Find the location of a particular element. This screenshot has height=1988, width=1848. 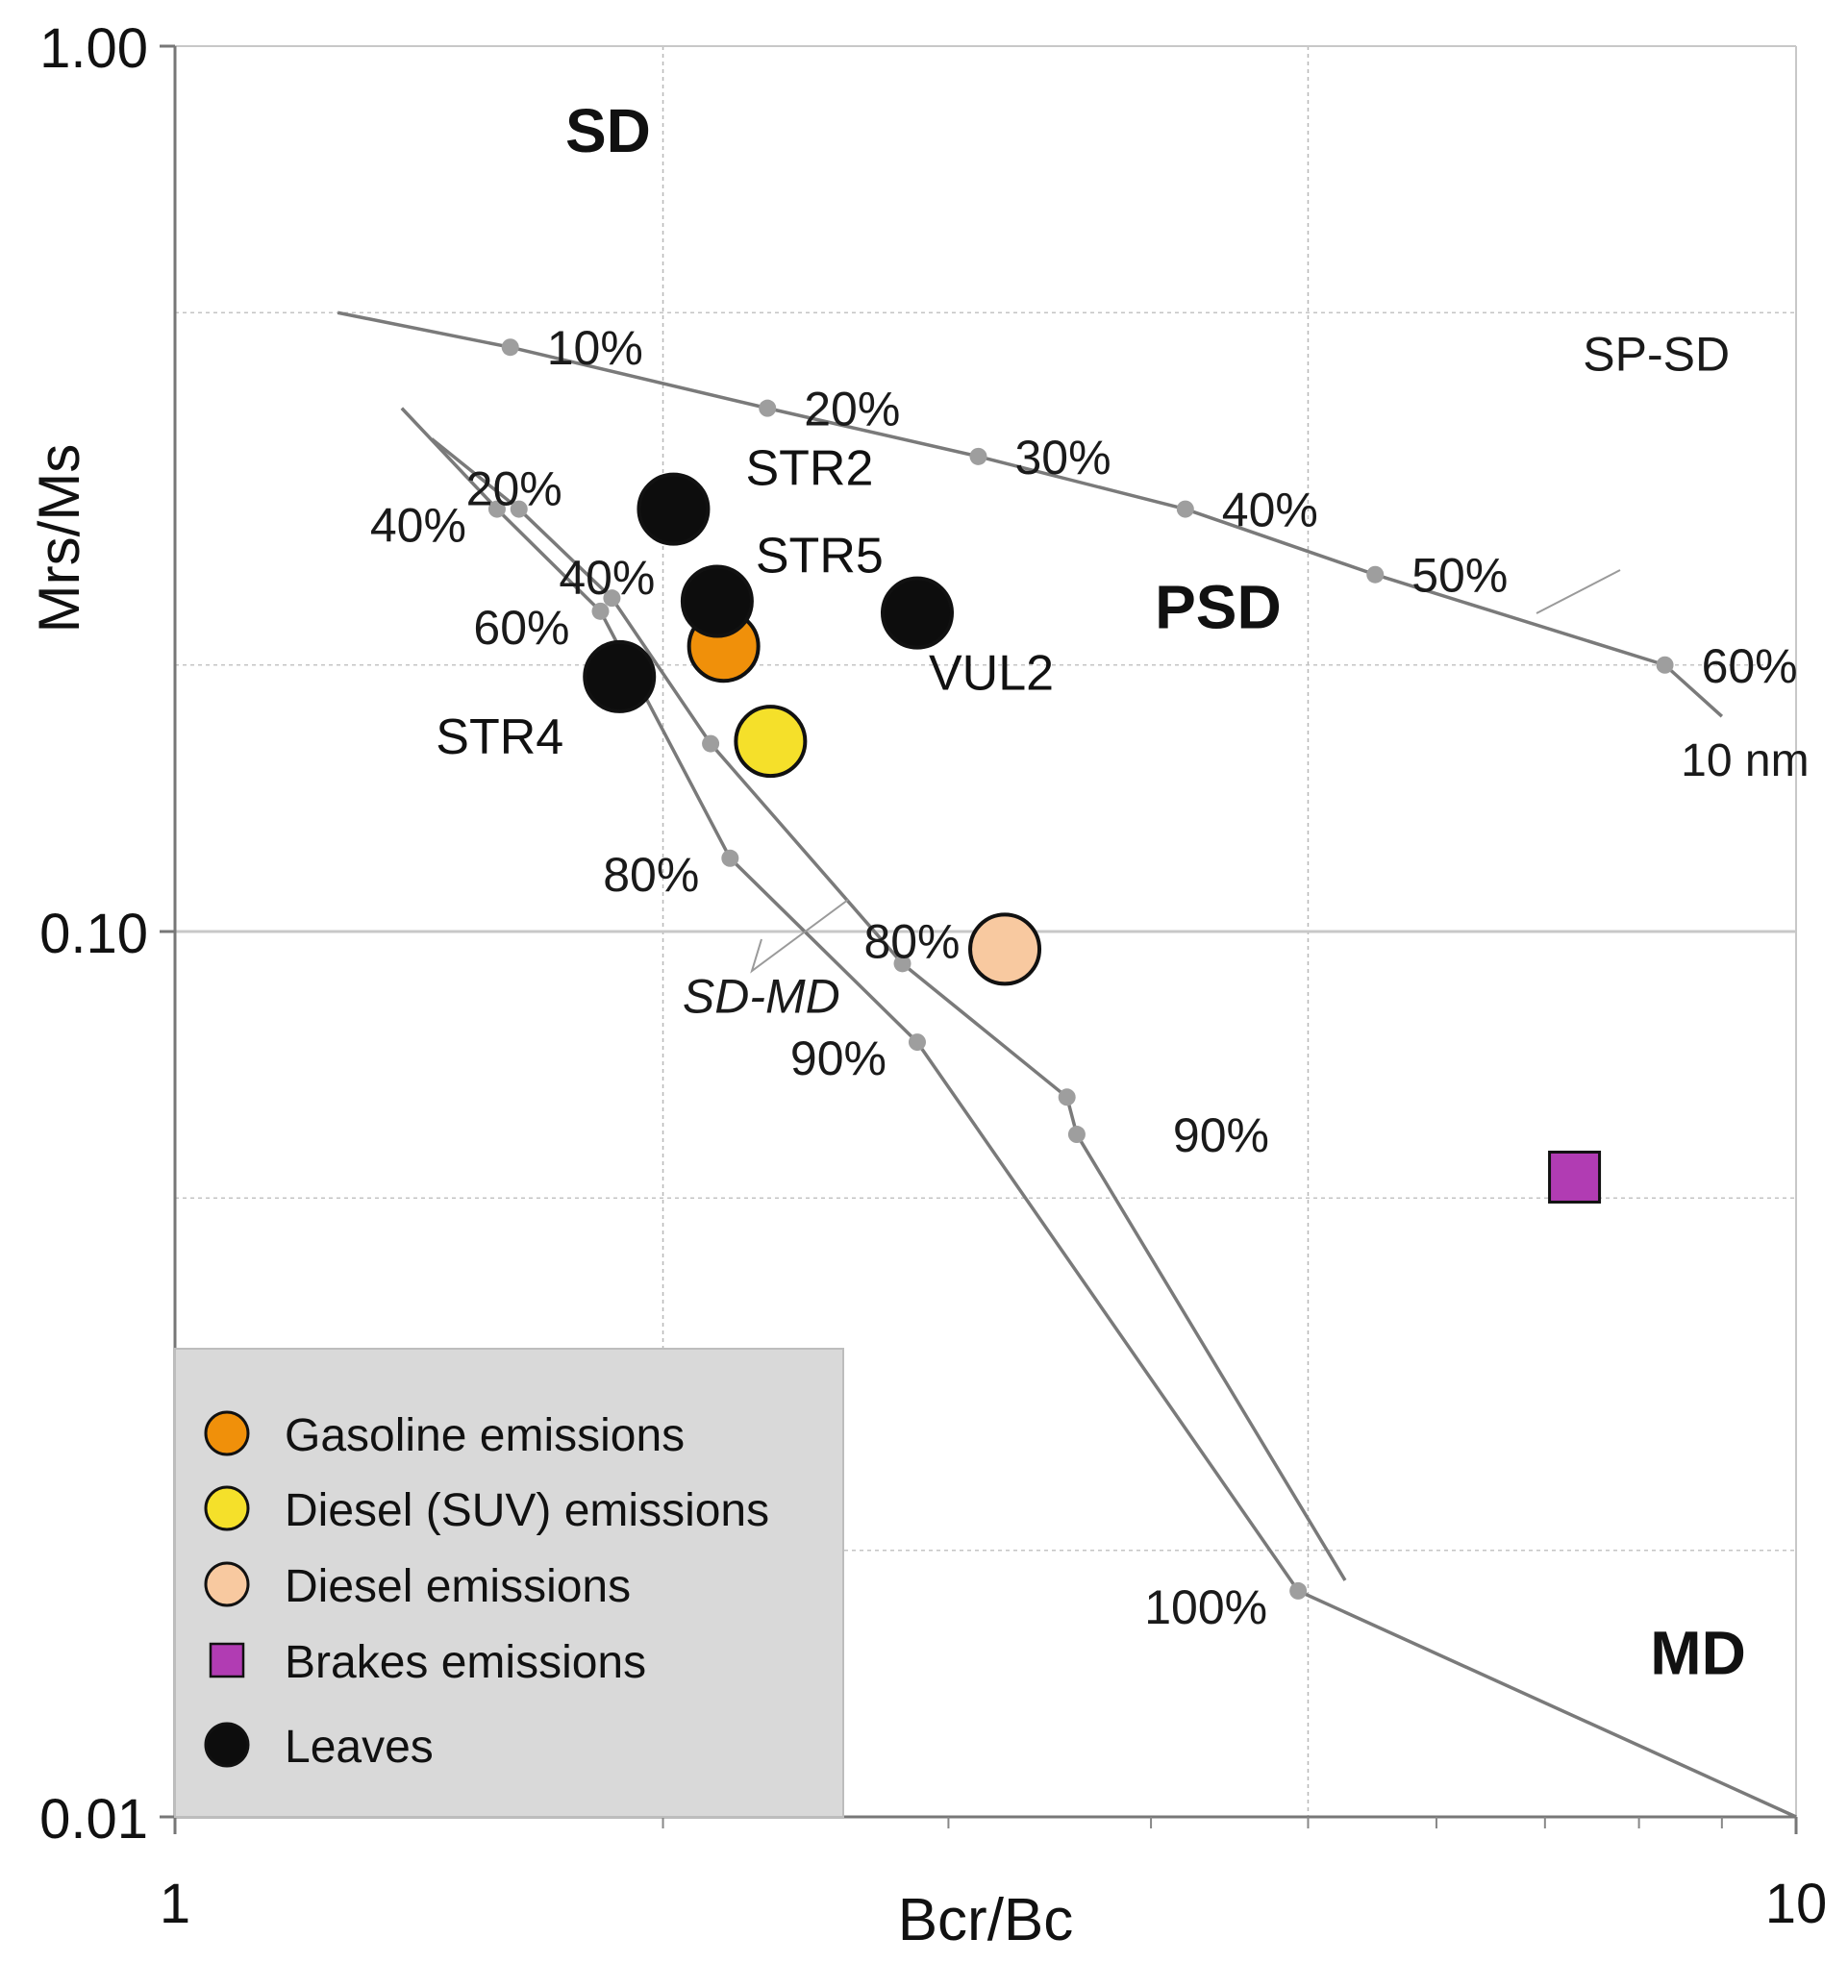

y-tick-label: 0.10 is located at coordinates (93, 934).